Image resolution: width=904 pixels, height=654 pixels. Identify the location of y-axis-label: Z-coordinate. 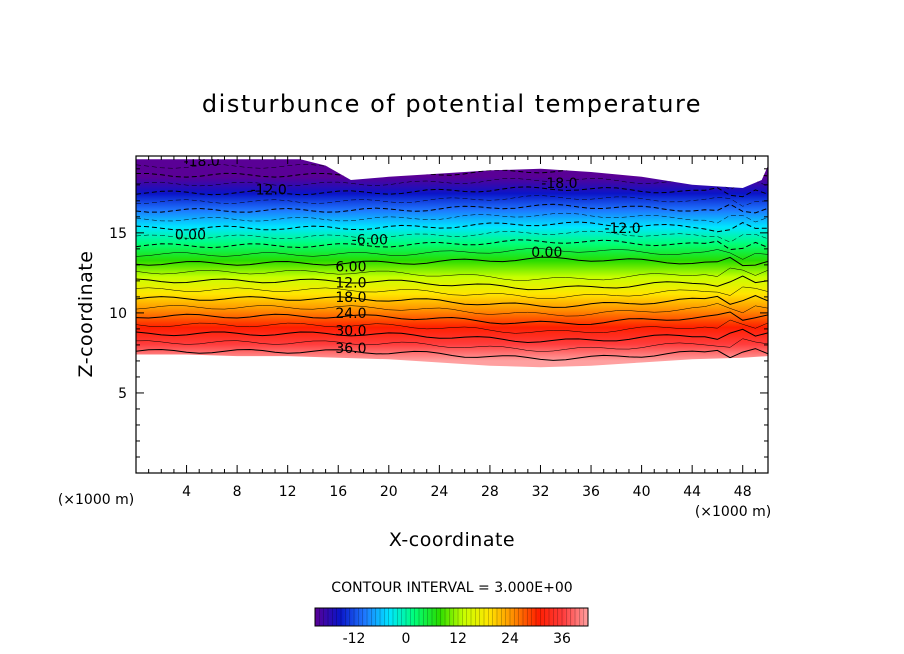
(86, 314).